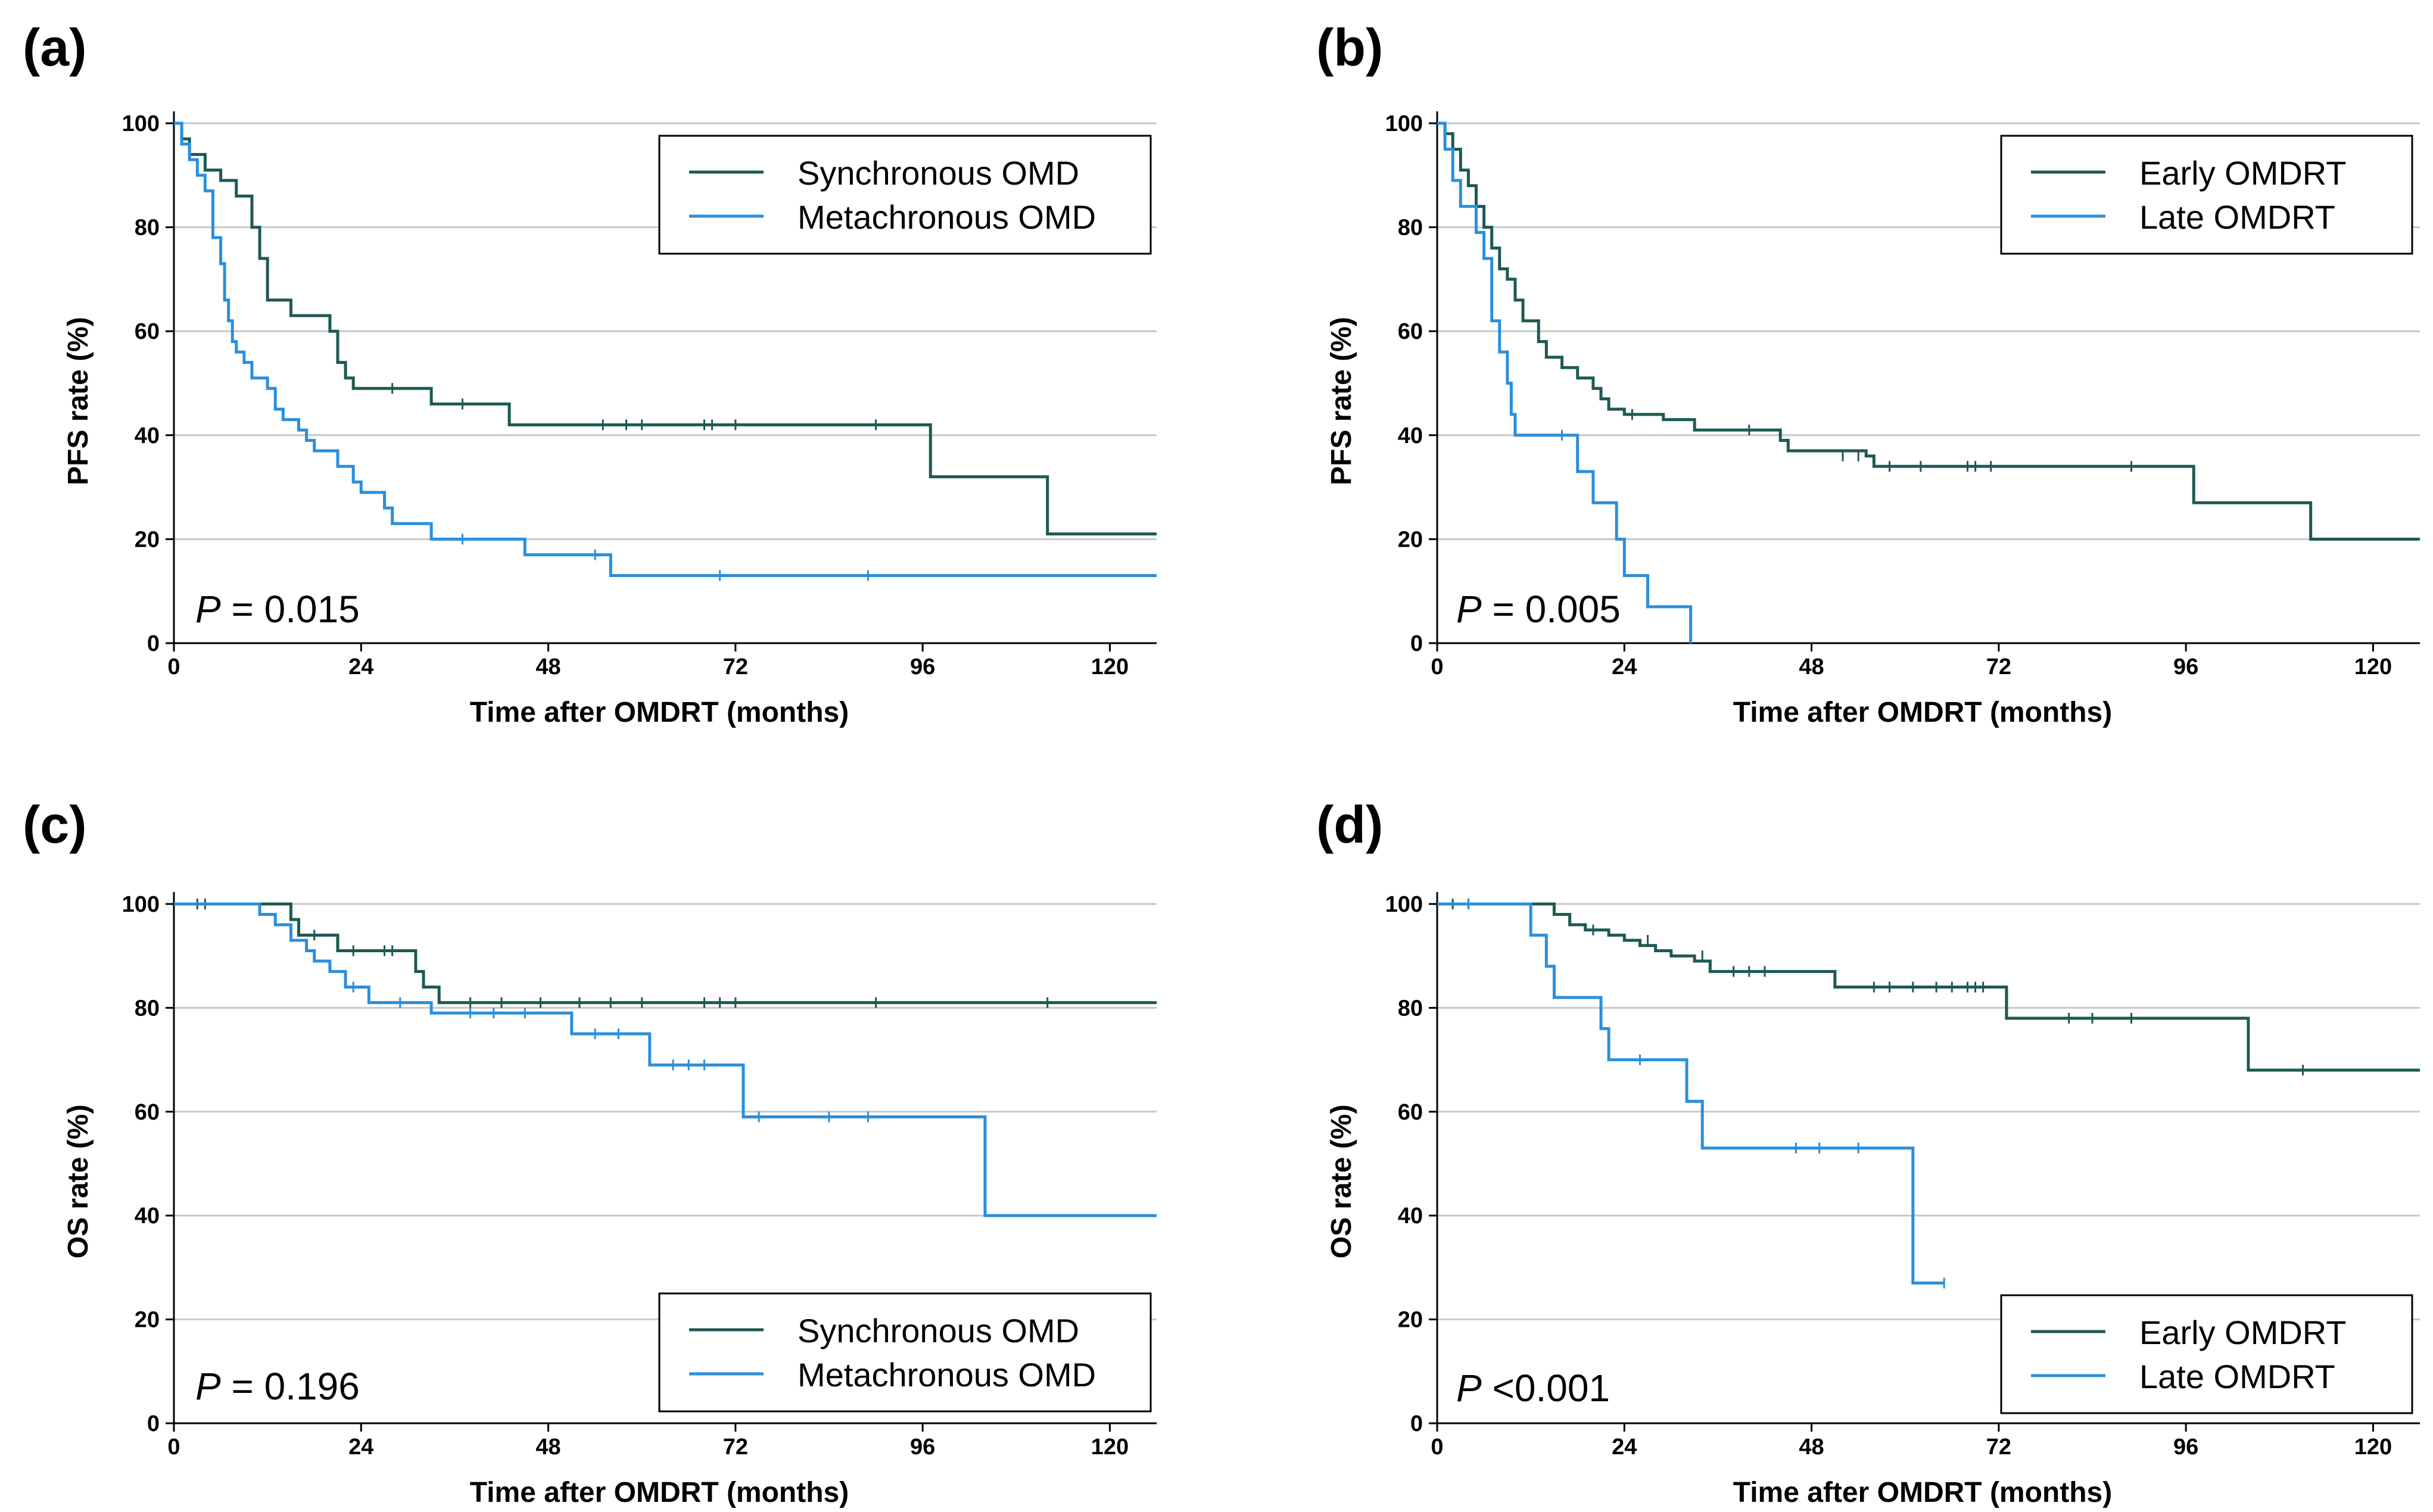  I want to click on p-value: = 0.005, so click(1551, 609).